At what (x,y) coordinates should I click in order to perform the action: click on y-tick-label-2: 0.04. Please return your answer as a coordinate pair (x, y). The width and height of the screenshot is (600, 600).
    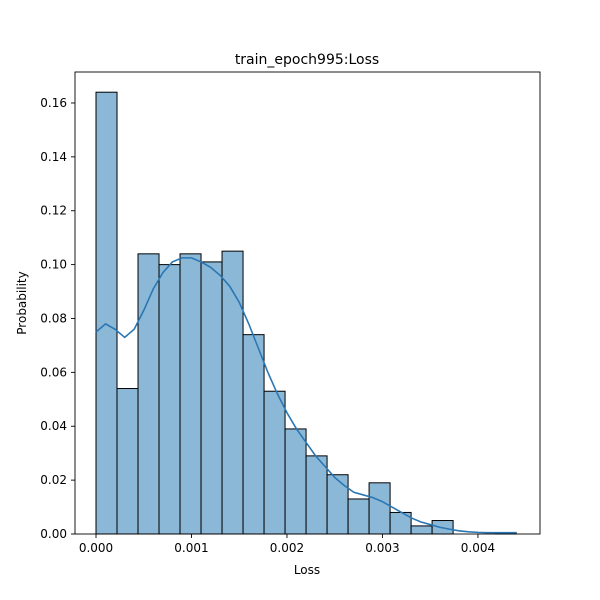
    Looking at the image, I should click on (53, 426).